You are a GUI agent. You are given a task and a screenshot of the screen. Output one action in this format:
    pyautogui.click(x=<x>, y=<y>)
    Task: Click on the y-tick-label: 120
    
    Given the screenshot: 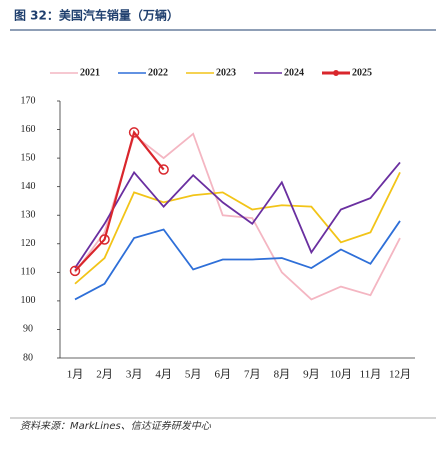 What is the action you would take?
    pyautogui.click(x=28, y=243)
    